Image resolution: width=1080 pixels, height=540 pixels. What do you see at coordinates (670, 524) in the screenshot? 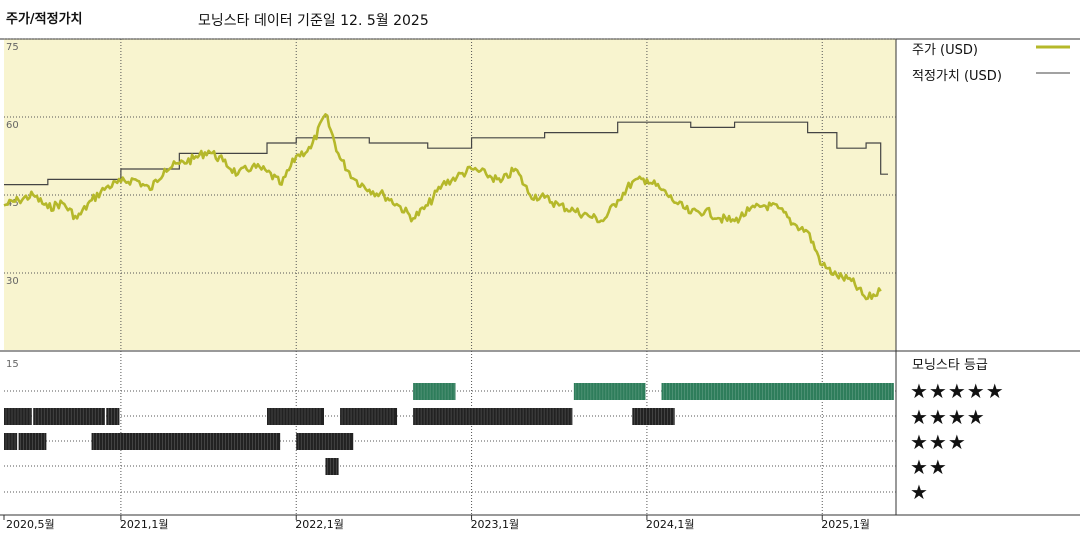
I see `x-tick-label: 2024,1월` at bounding box center [670, 524].